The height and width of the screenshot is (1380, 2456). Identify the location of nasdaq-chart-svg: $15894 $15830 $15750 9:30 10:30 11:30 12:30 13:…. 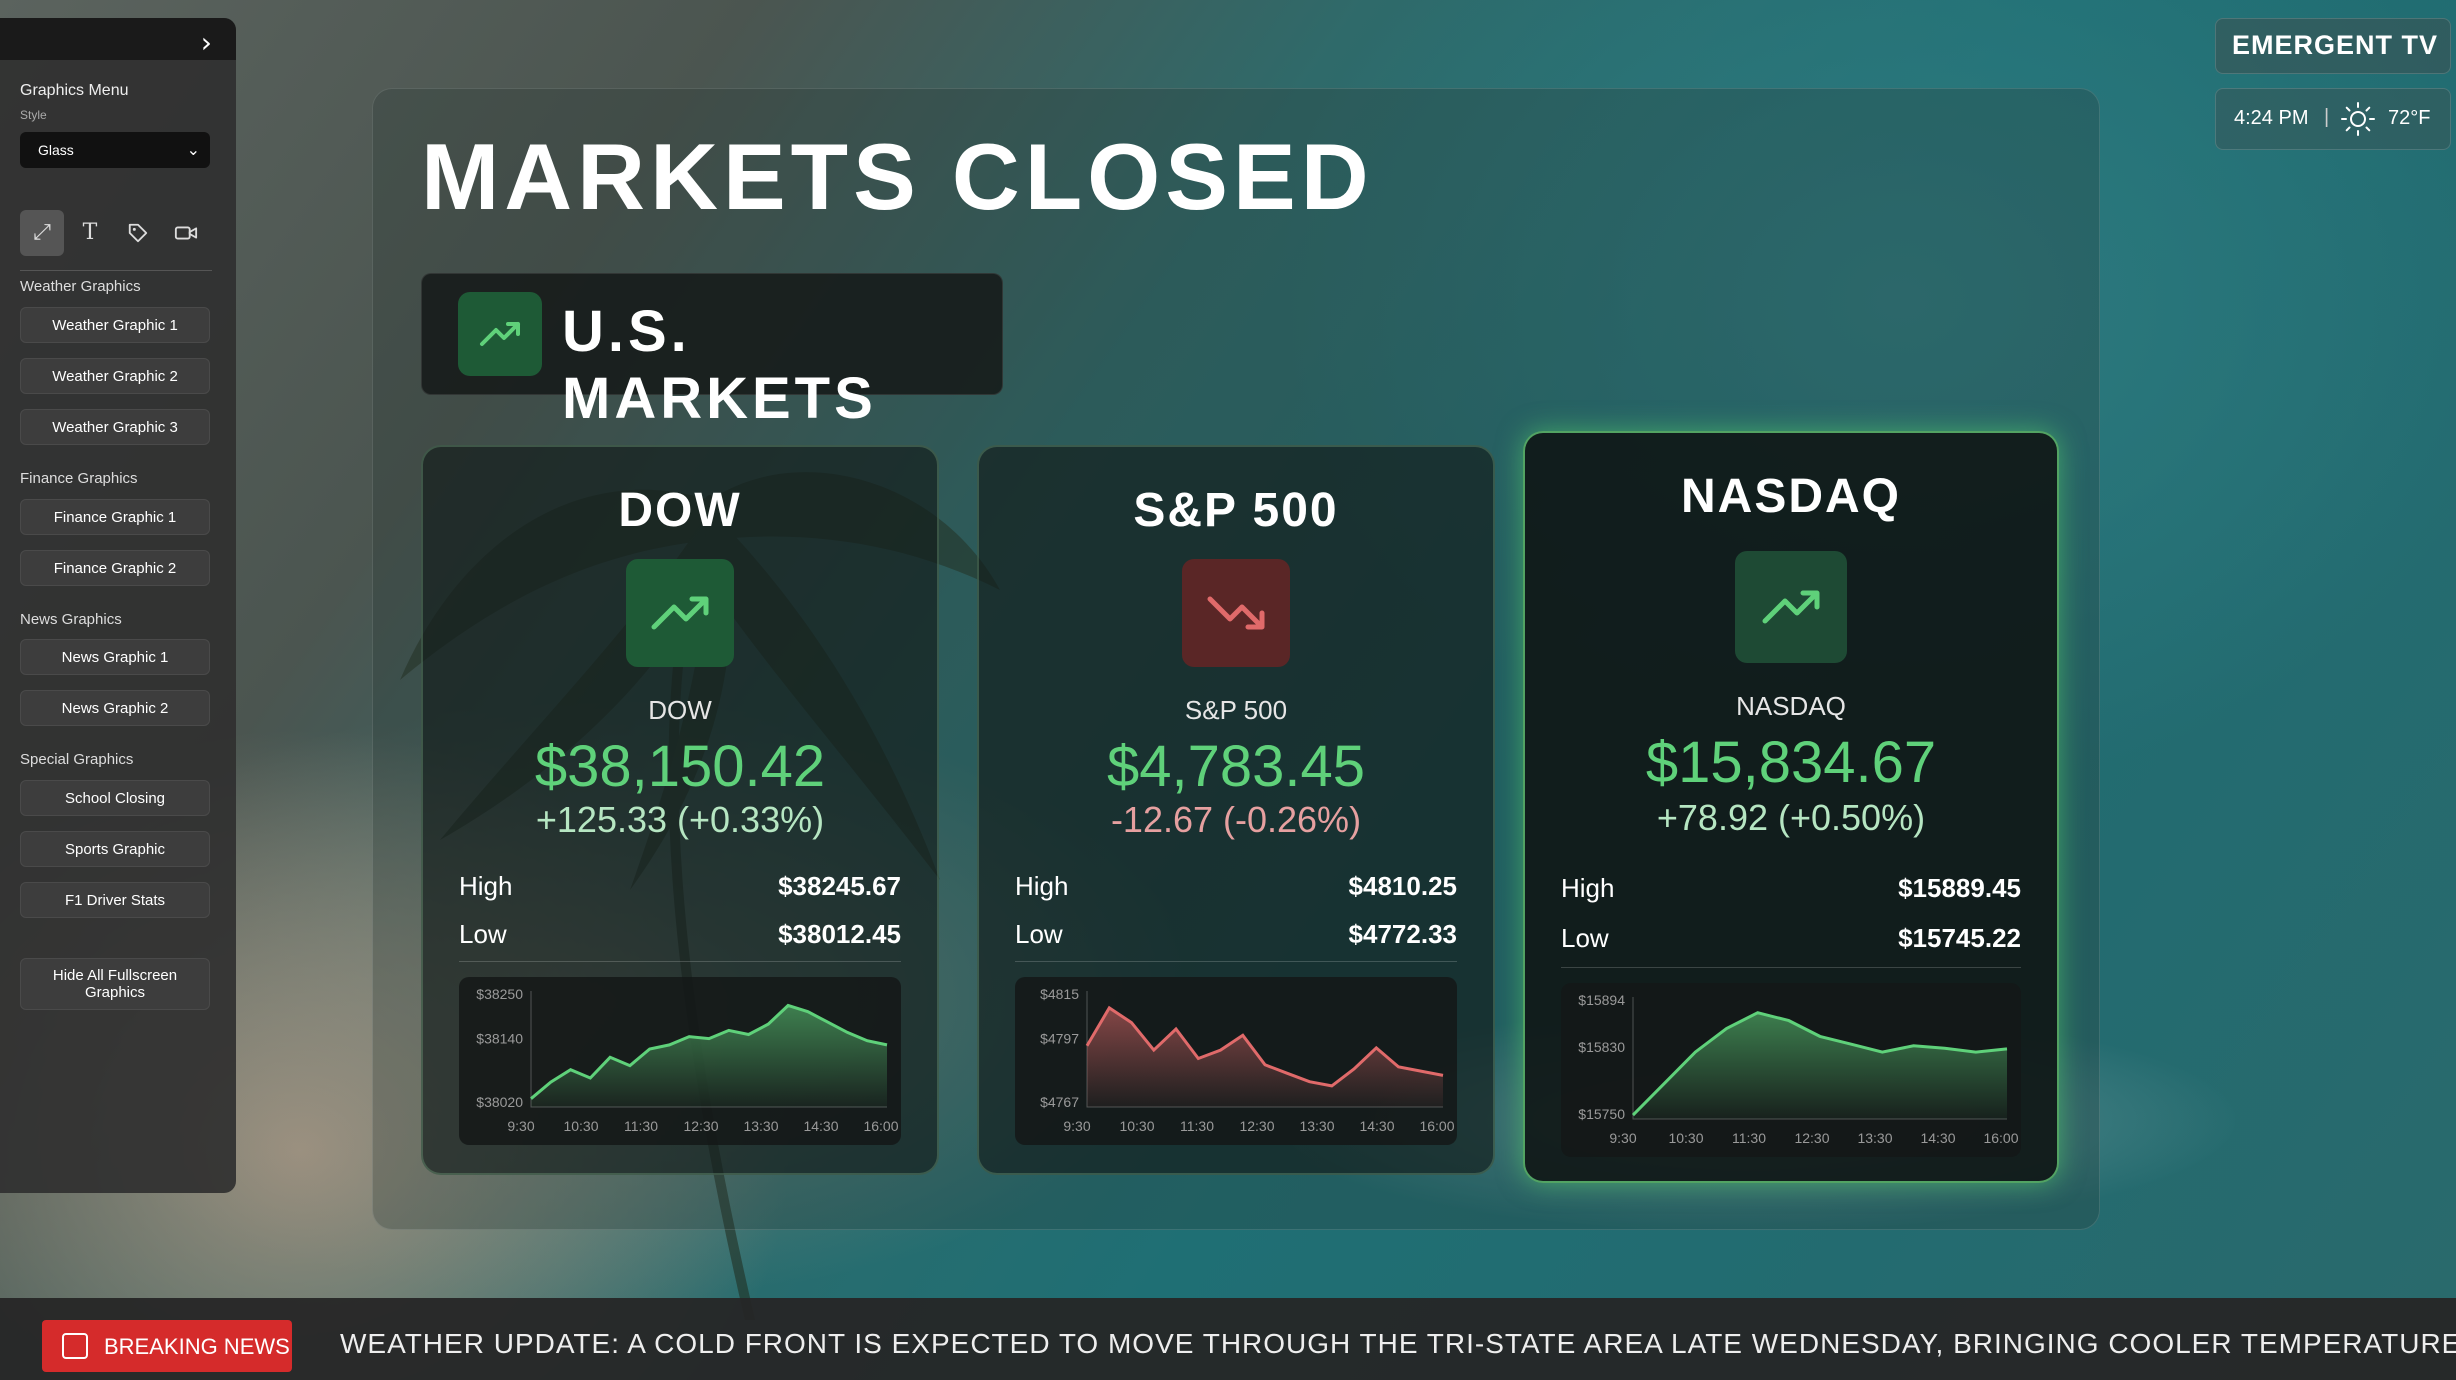
(1798, 1069).